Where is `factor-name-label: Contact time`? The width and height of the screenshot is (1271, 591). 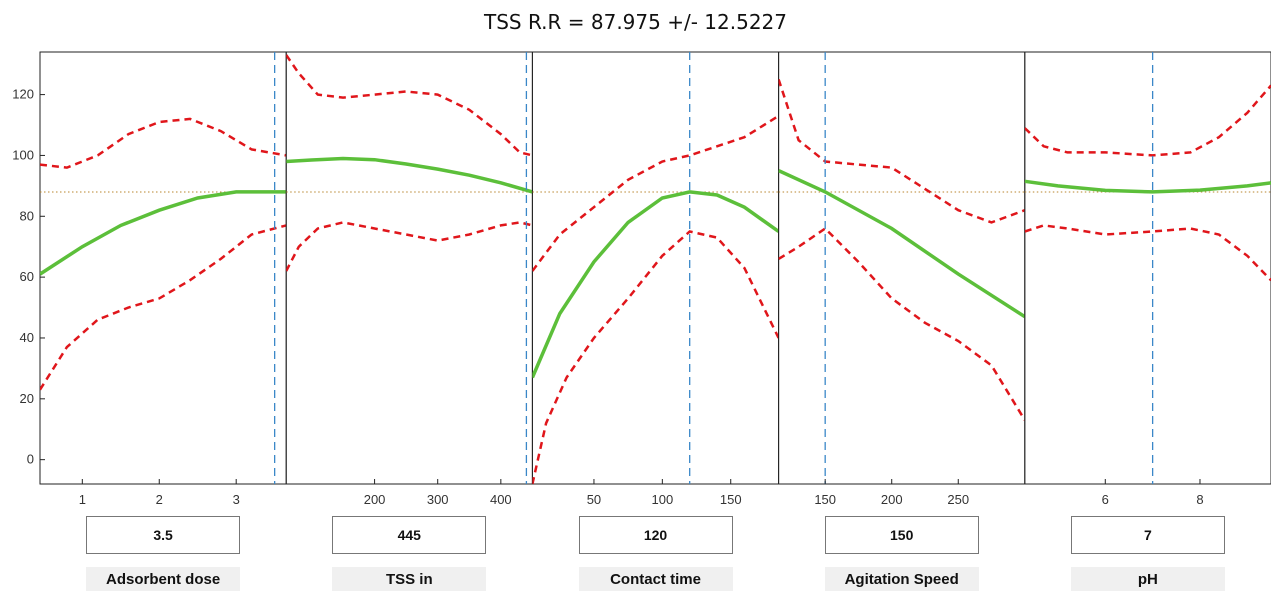
factor-name-label: Contact time is located at coordinates (655, 579).